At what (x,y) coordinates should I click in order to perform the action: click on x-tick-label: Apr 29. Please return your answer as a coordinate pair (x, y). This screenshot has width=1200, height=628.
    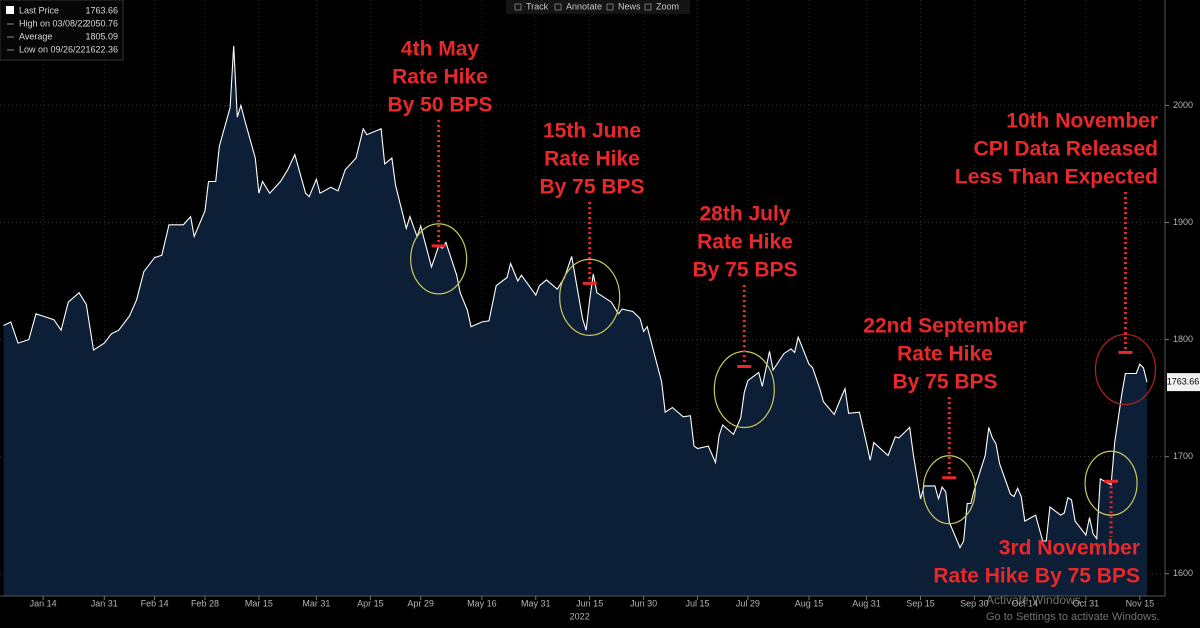
    Looking at the image, I should click on (420, 603).